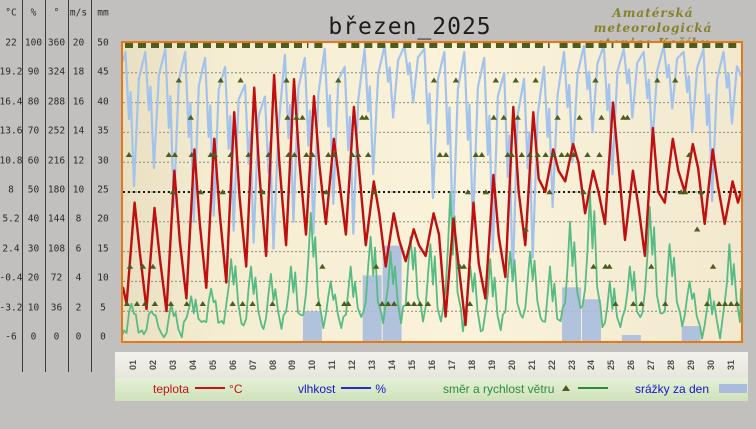 The height and width of the screenshot is (429, 756). Describe the element at coordinates (566, 388) in the screenshot. I see `wind-direction-triangle-icon` at that location.